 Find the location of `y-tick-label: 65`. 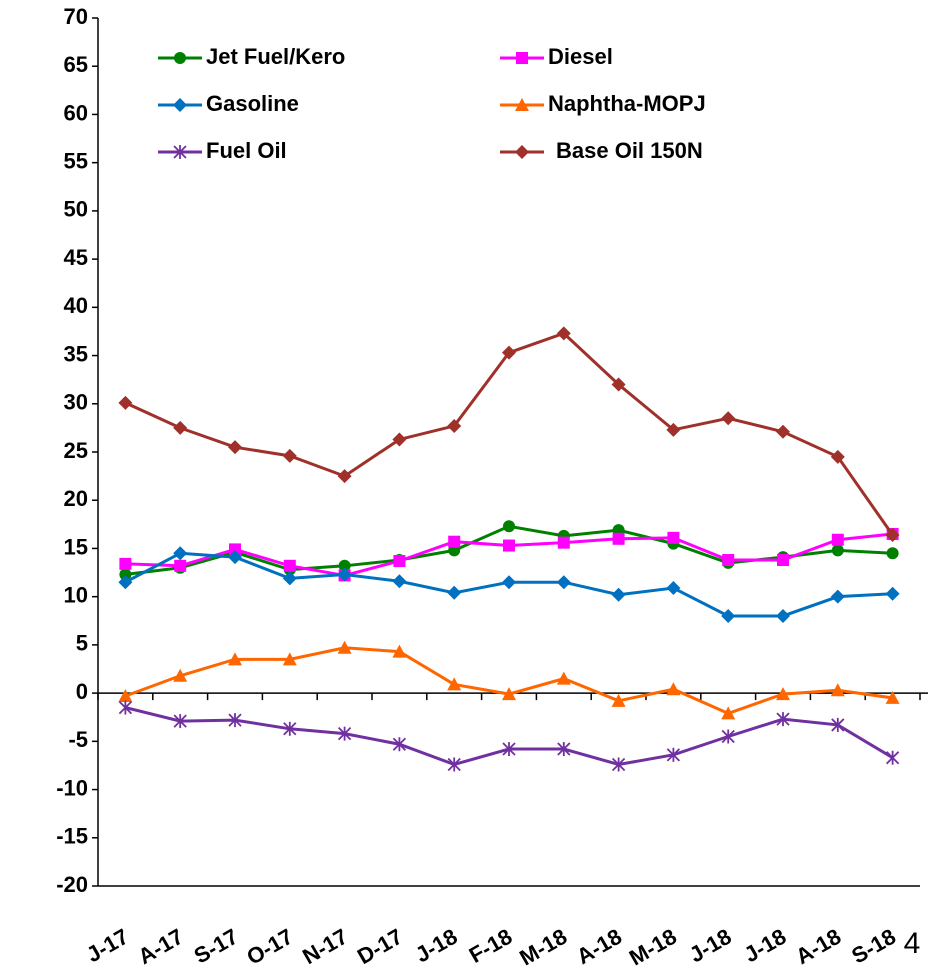

y-tick-label: 65 is located at coordinates (76, 64).